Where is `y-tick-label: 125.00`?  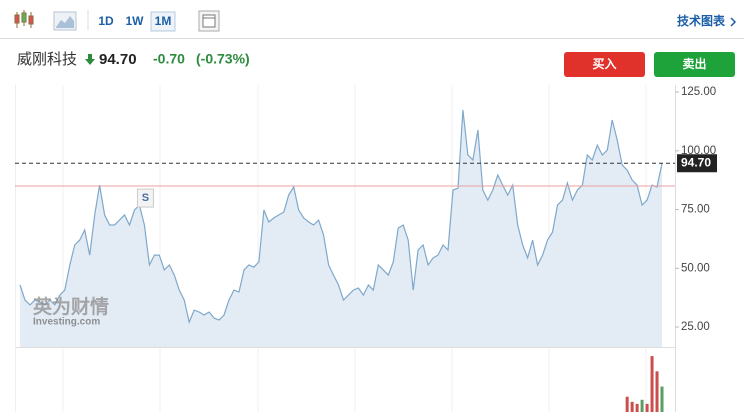 y-tick-label: 125.00 is located at coordinates (698, 92).